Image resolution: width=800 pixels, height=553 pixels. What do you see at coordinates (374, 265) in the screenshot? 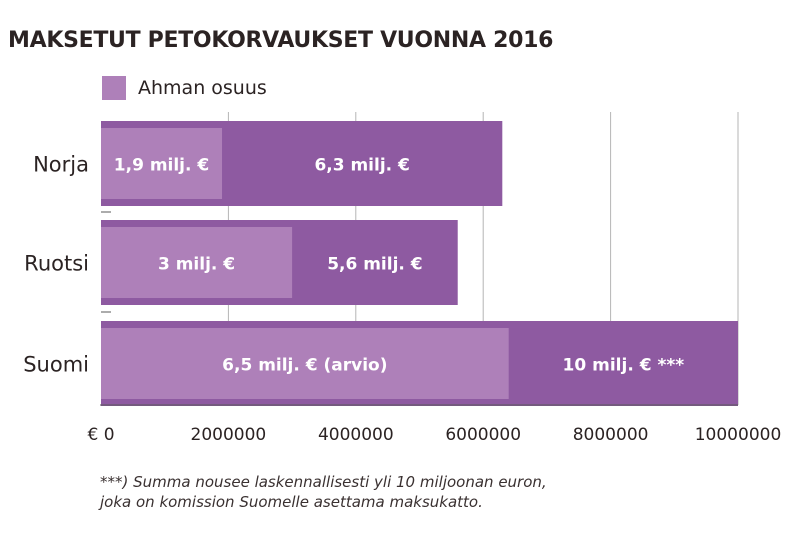
I see `data-label-total-ruotsi: 5,6 milj. €` at bounding box center [374, 265].